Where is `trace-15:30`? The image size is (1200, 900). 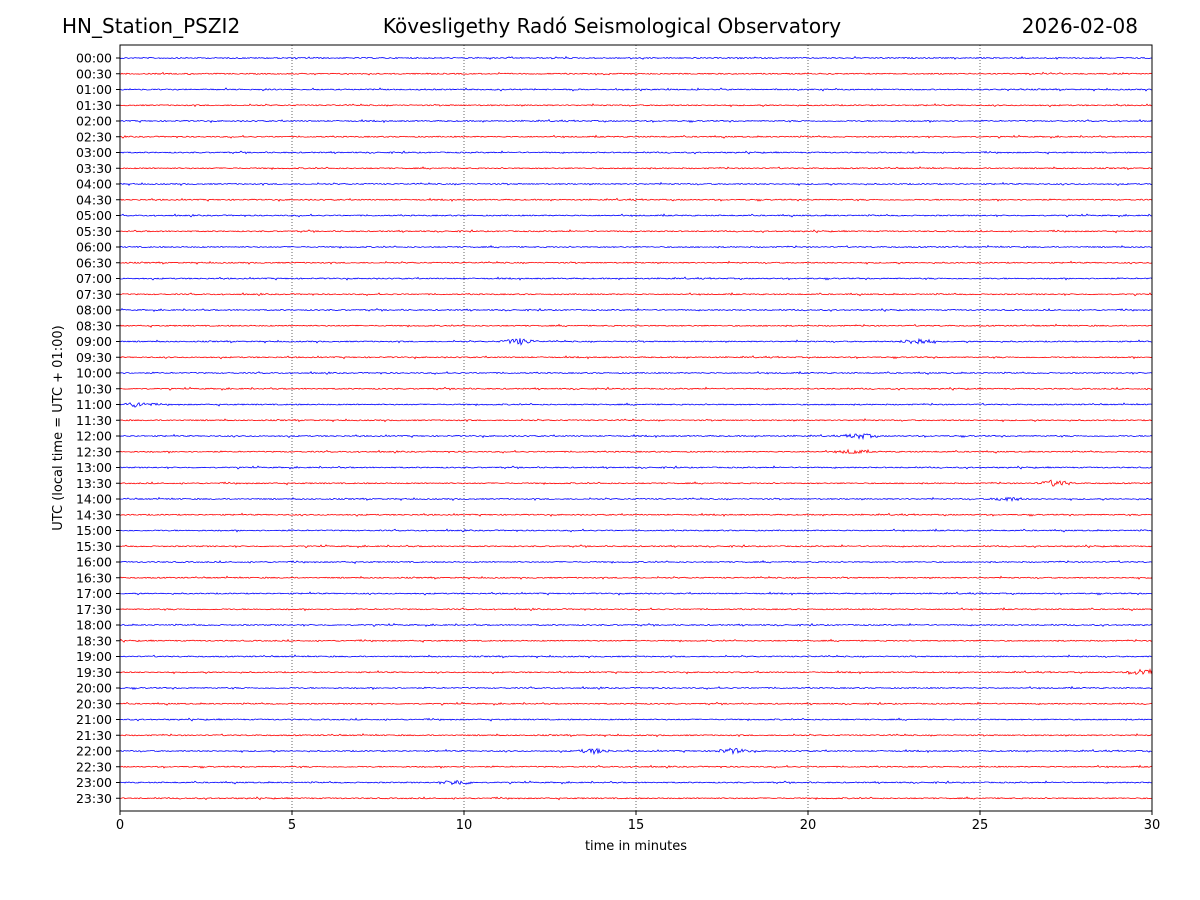
trace-15:30 is located at coordinates (636, 546).